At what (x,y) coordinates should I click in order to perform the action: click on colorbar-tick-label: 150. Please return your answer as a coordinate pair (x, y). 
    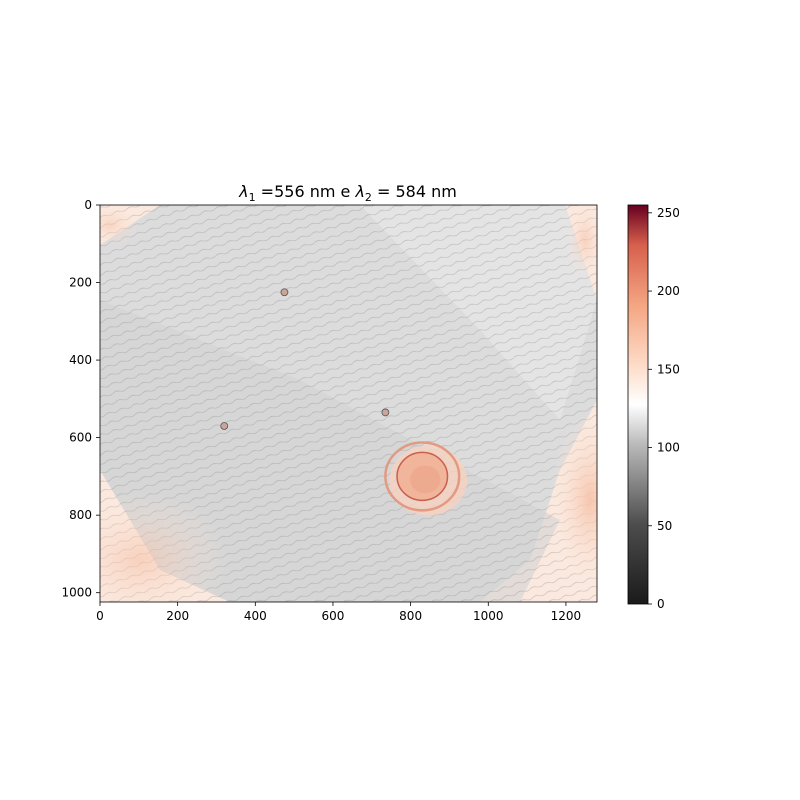
    Looking at the image, I should click on (668, 369).